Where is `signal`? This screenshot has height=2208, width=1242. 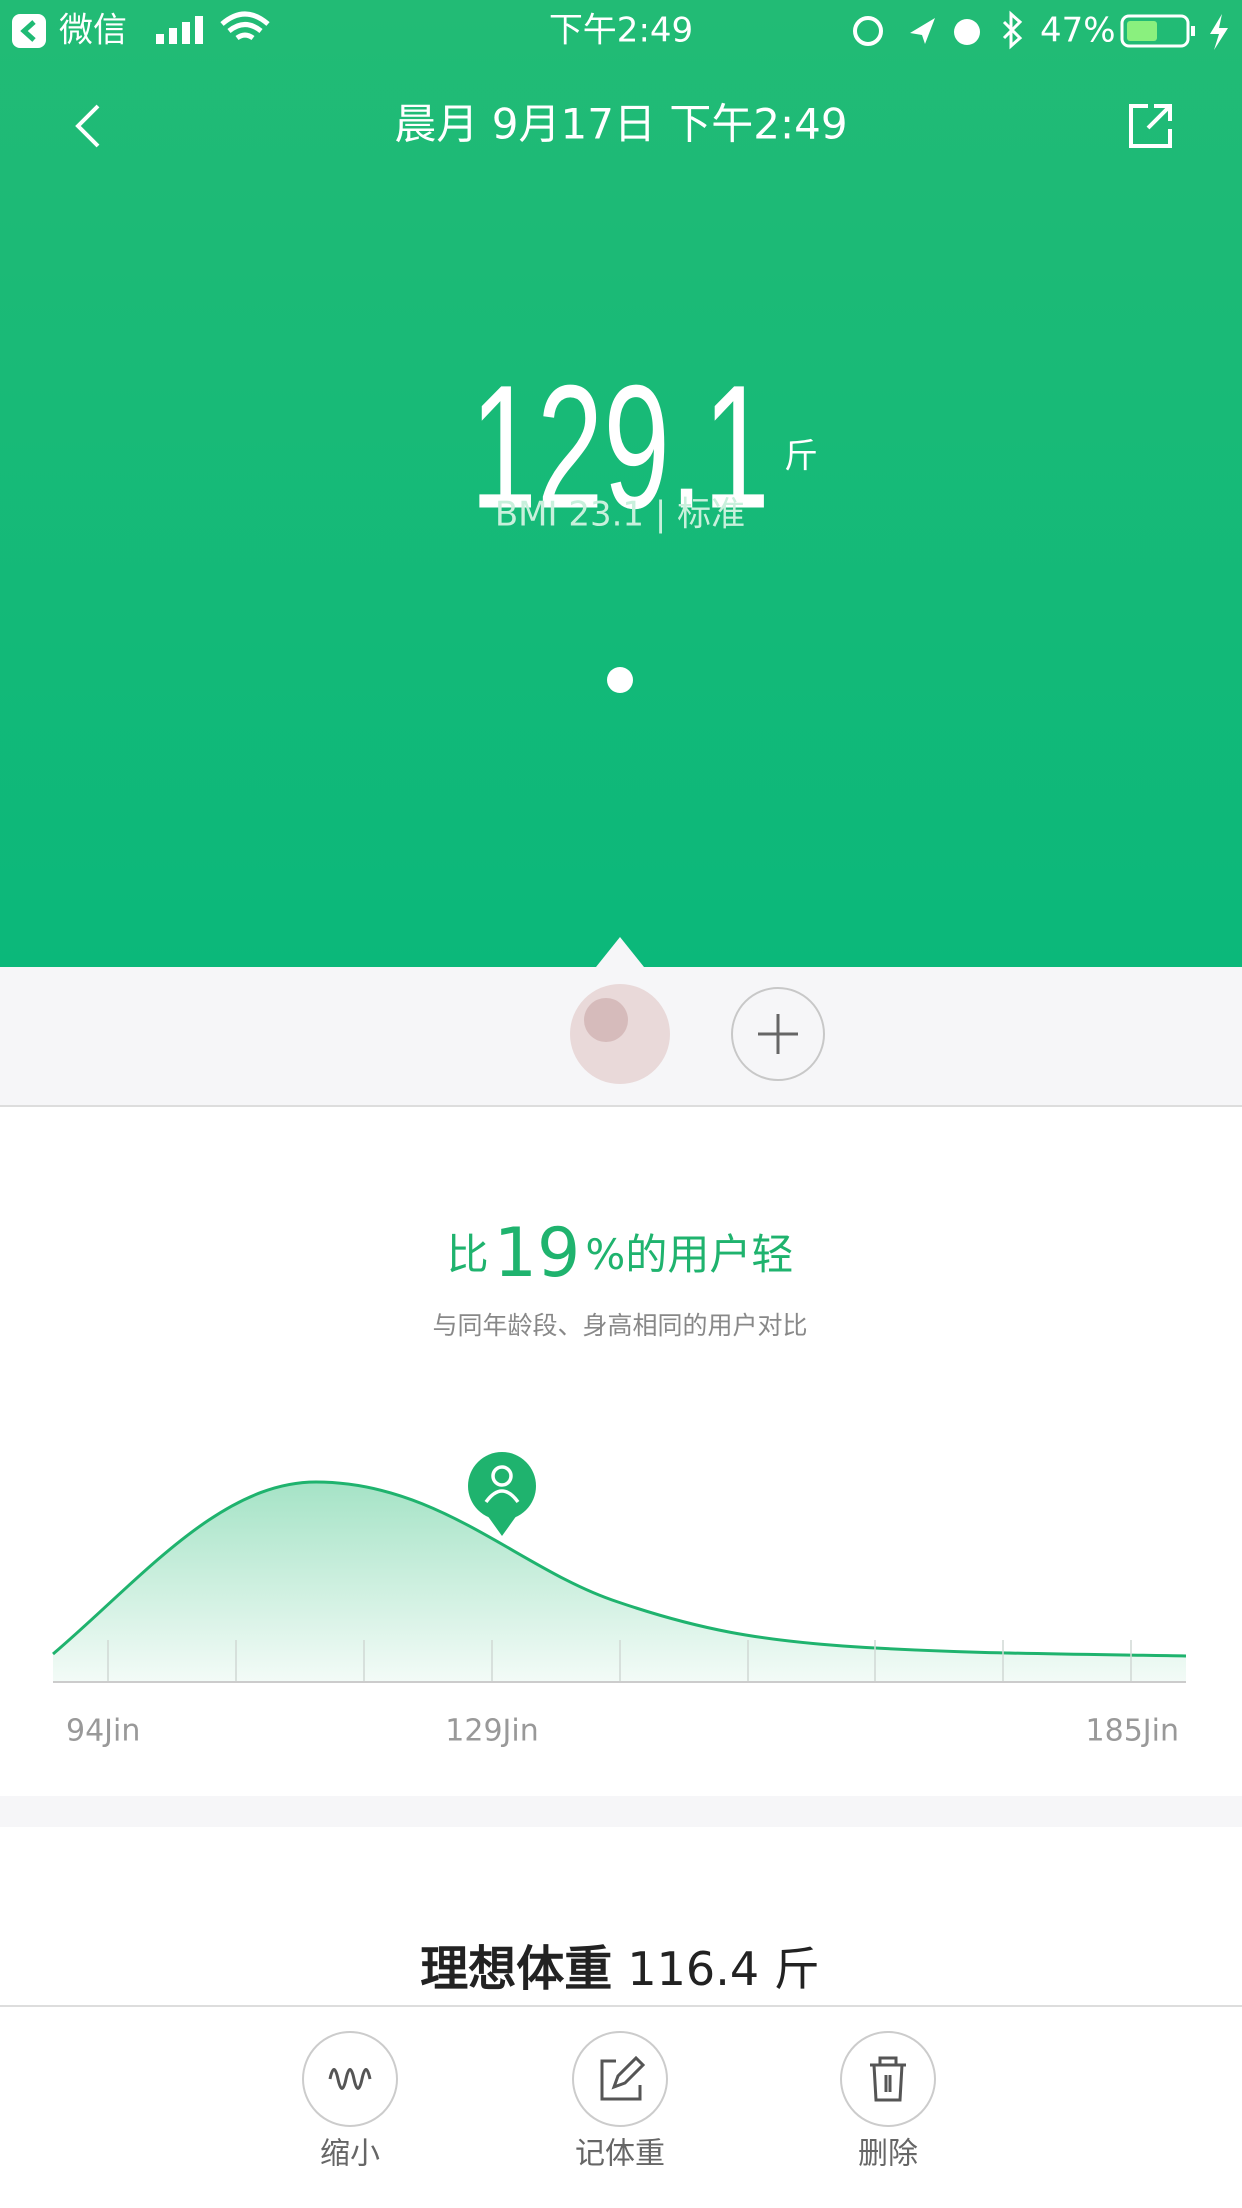 signal is located at coordinates (160, 39).